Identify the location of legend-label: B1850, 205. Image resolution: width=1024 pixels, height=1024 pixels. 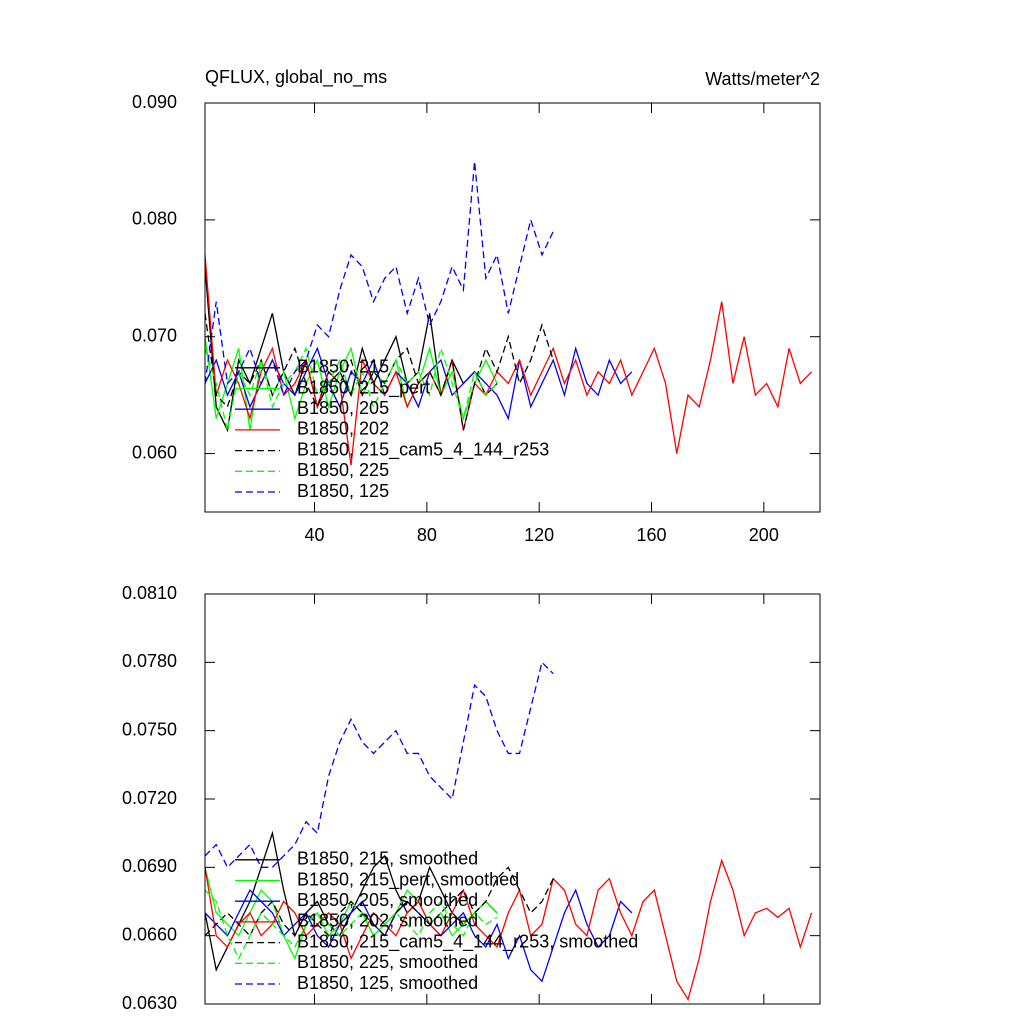
(343, 408).